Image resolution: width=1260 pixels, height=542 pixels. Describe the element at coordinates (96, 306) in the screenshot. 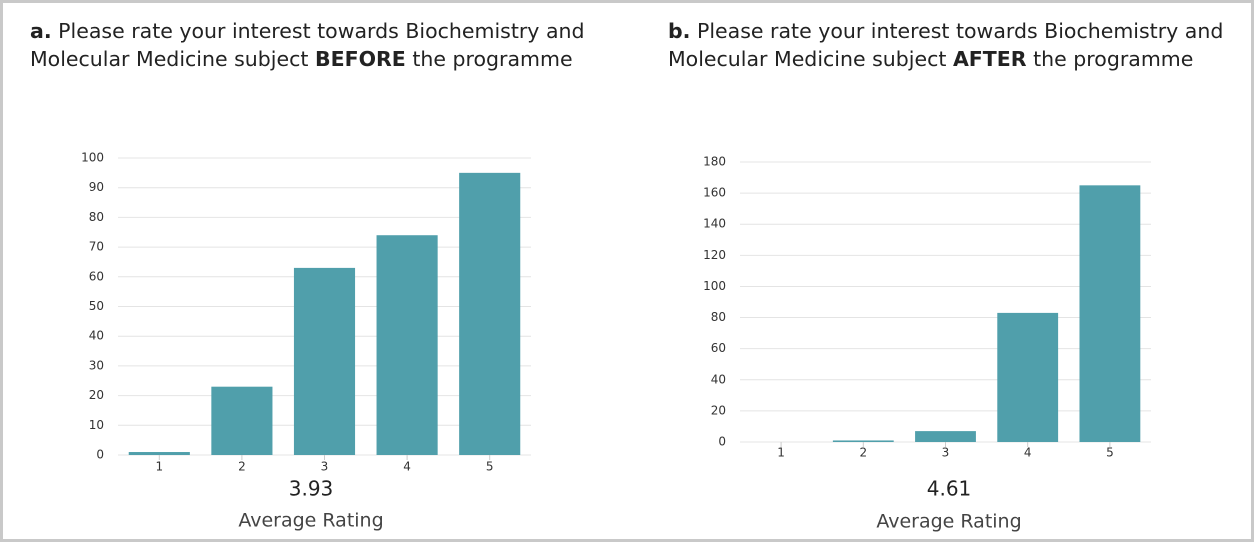

I see `y-tick-label: 50` at that location.